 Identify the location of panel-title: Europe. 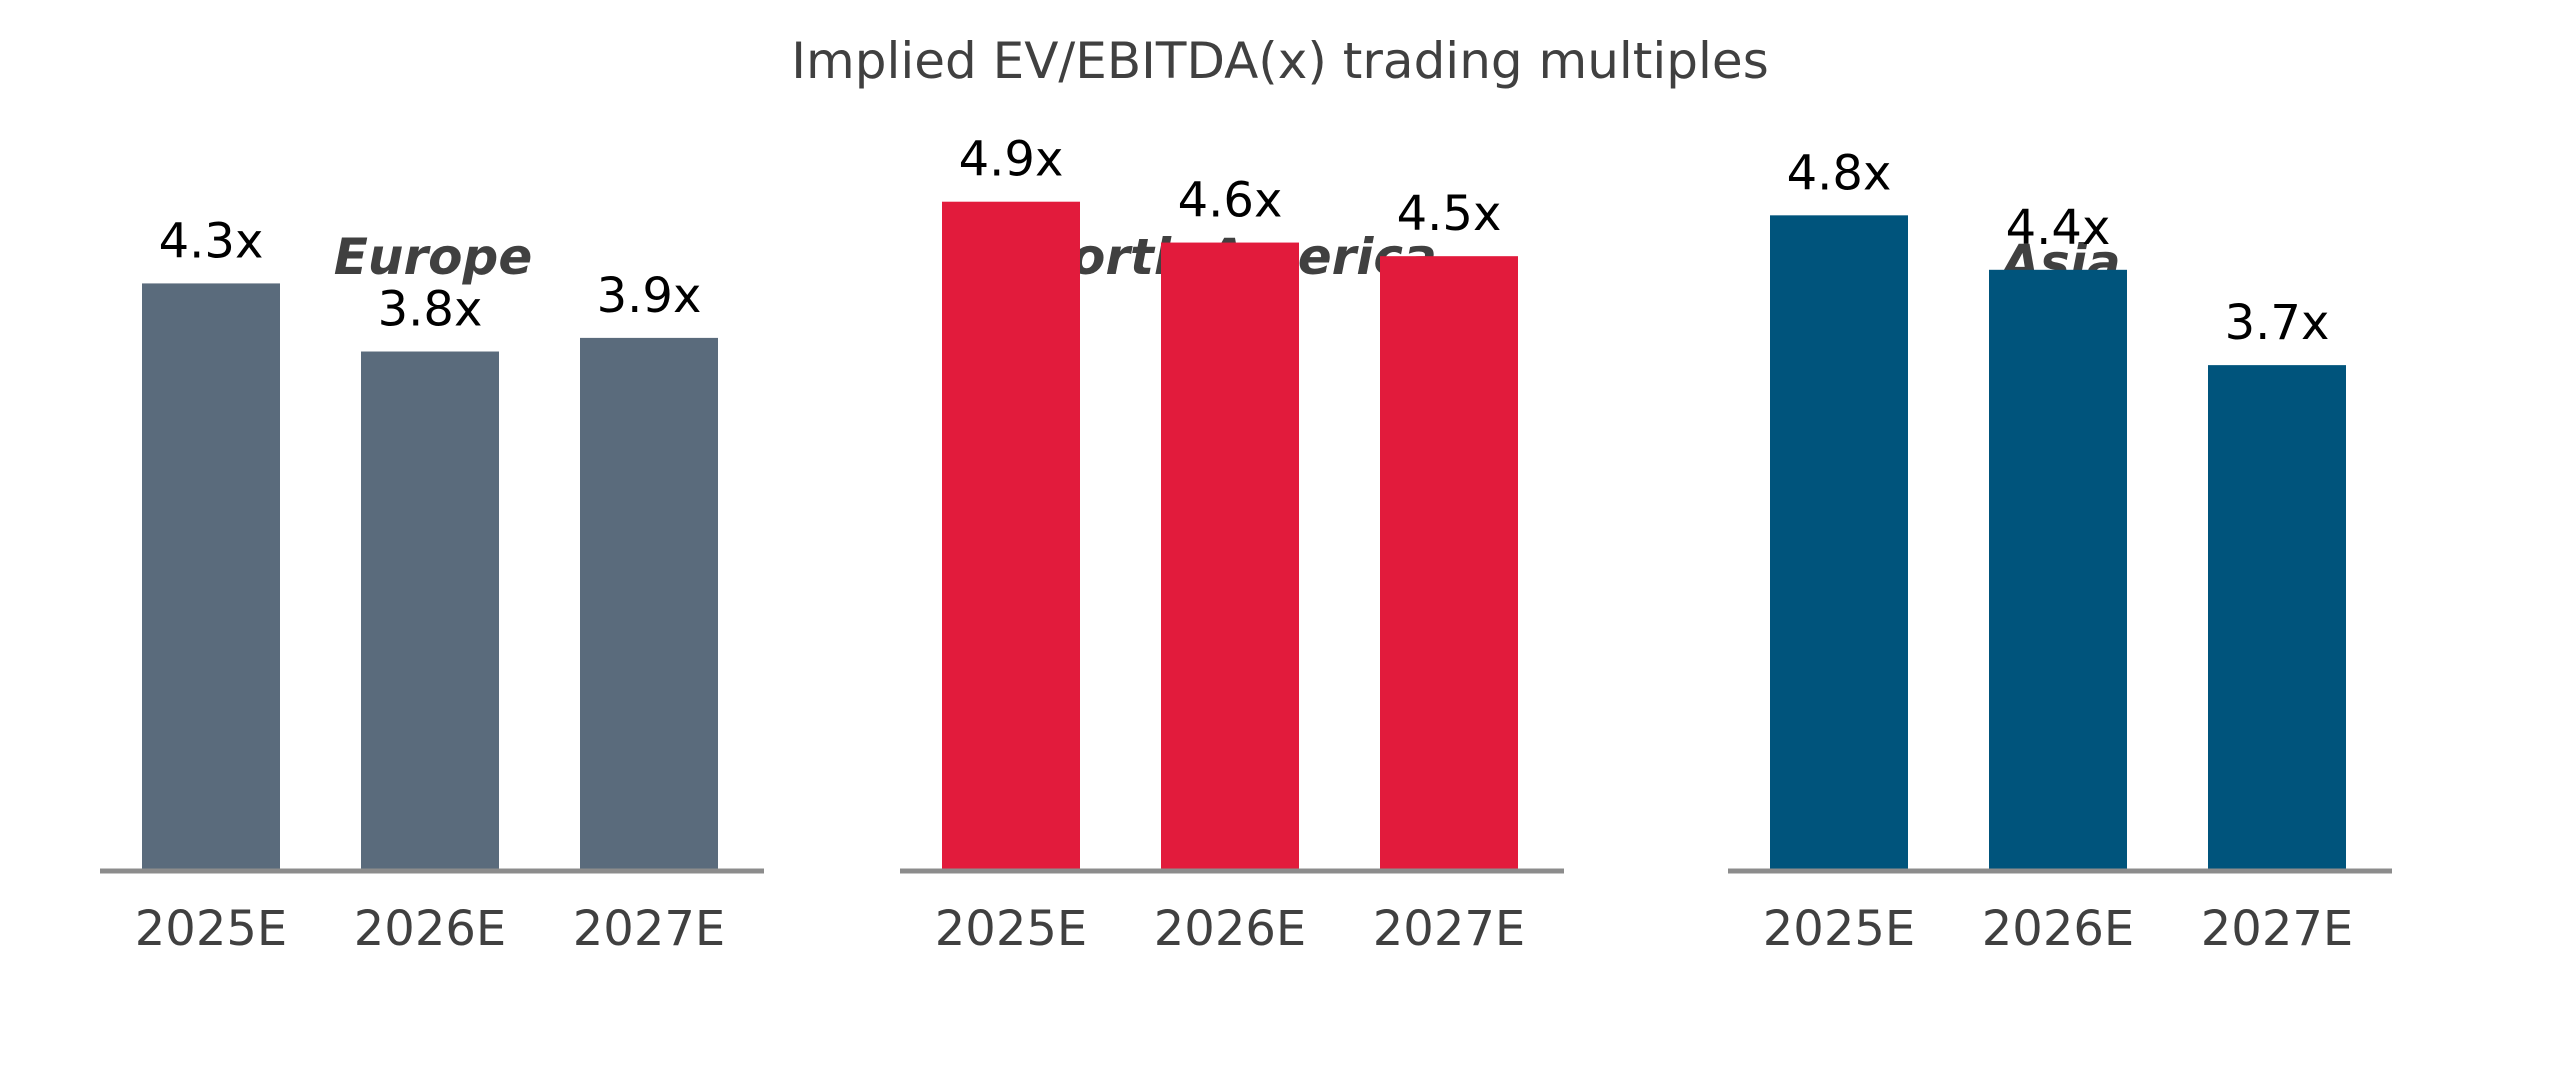
(433, 257).